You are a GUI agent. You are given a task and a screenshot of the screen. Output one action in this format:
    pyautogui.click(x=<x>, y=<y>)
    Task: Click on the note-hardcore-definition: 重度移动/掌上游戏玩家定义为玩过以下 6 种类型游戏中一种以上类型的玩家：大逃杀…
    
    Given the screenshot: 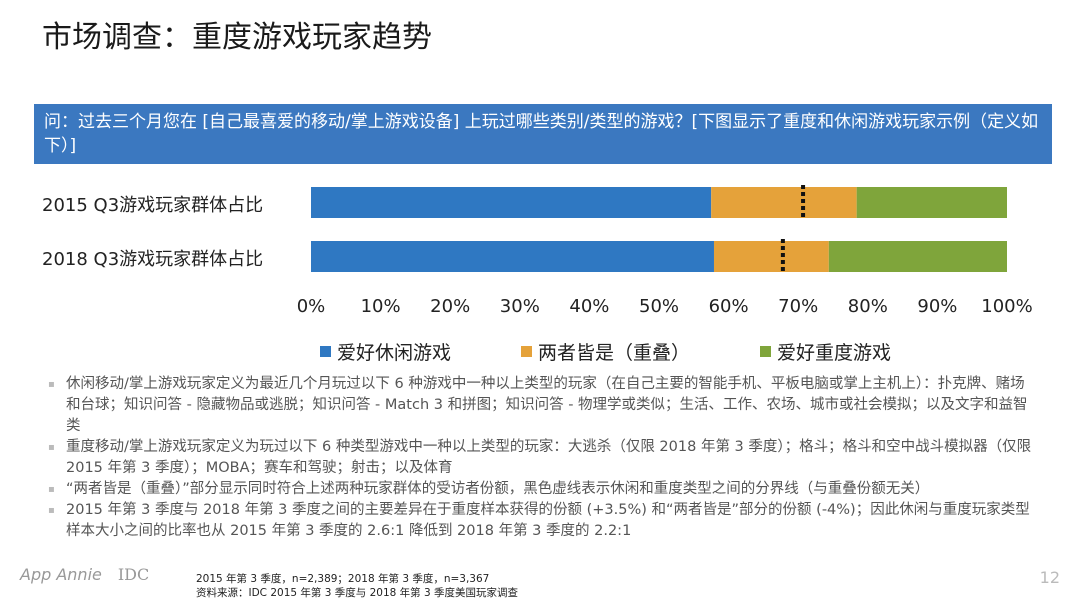 What is the action you would take?
    pyautogui.click(x=543, y=458)
    